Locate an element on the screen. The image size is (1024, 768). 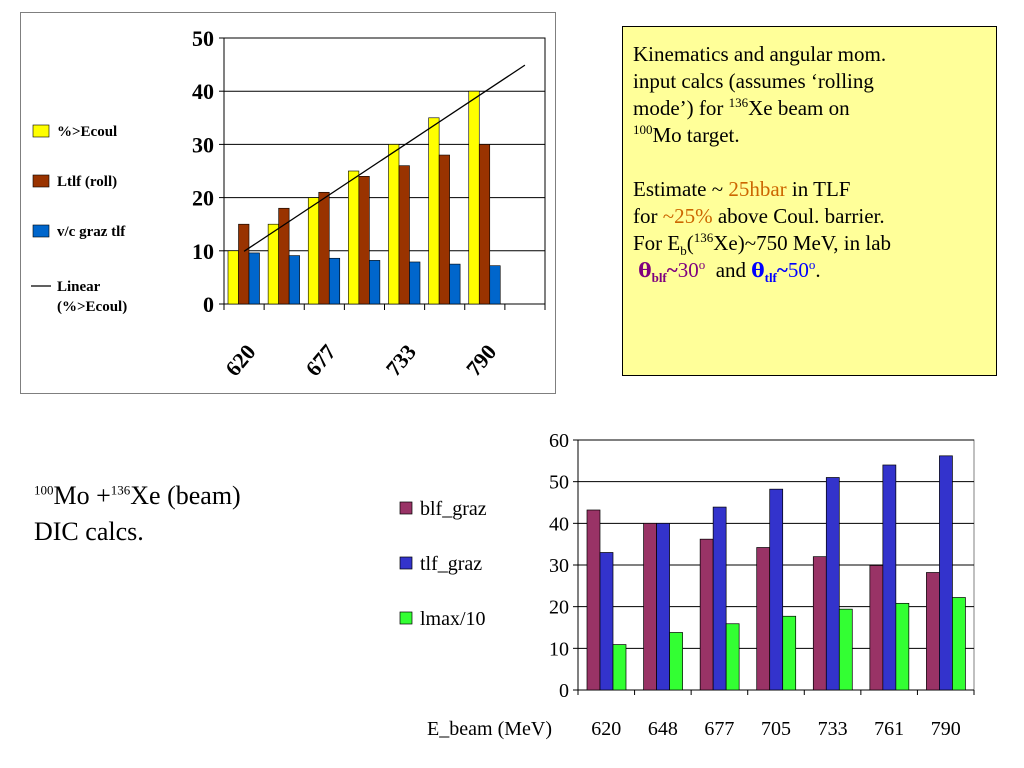
info-line-3: mode’) for 136Xe beam on is located at coordinates (741, 107).